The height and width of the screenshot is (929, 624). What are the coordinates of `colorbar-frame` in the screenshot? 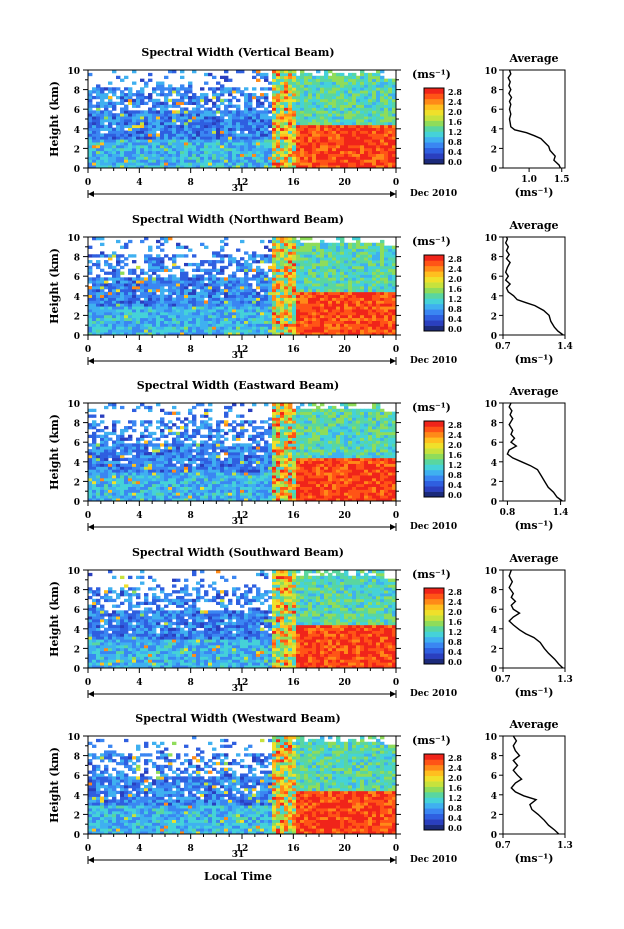 It's located at (434, 126).